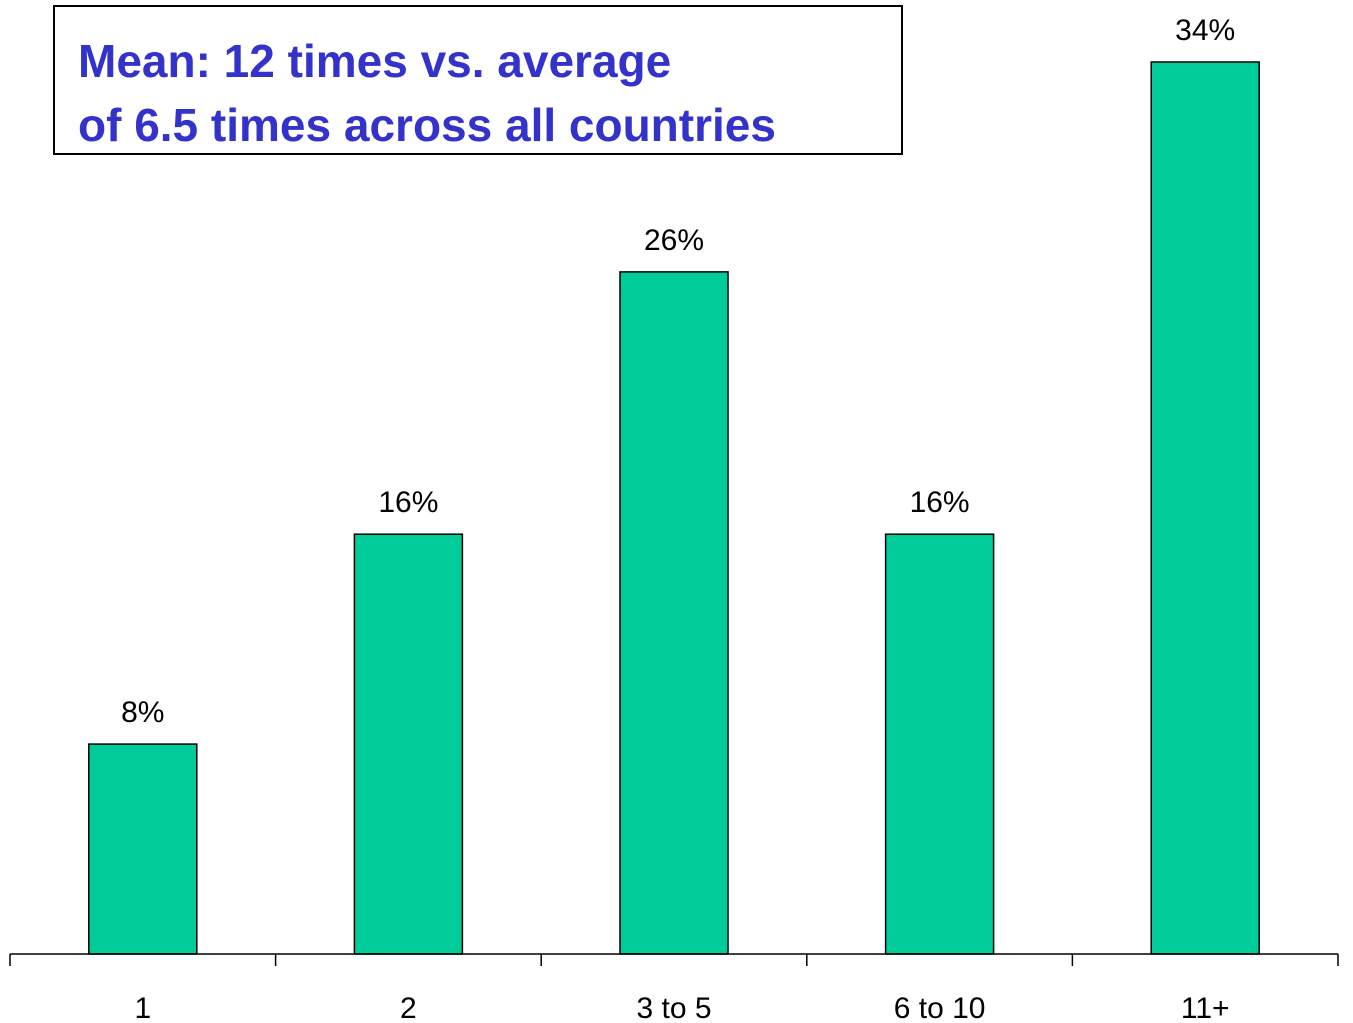 This screenshot has height=1023, width=1353. I want to click on x-tick-label-0: 1, so click(142, 1007).